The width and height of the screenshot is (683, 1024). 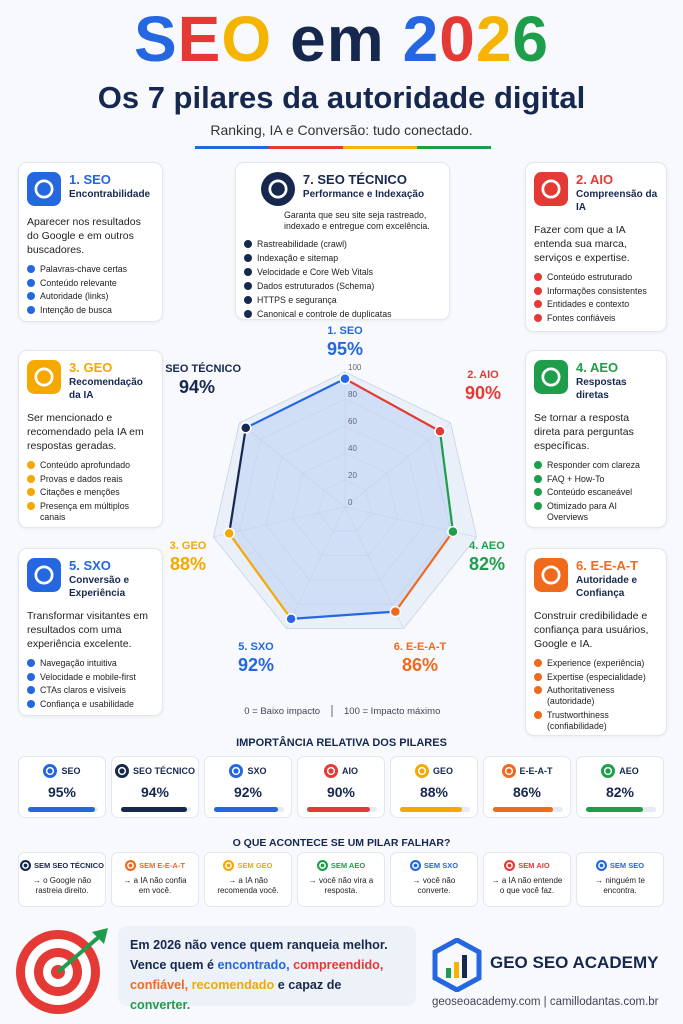 What do you see at coordinates (620, 792) in the screenshot?
I see `bar-value-label: 82%` at bounding box center [620, 792].